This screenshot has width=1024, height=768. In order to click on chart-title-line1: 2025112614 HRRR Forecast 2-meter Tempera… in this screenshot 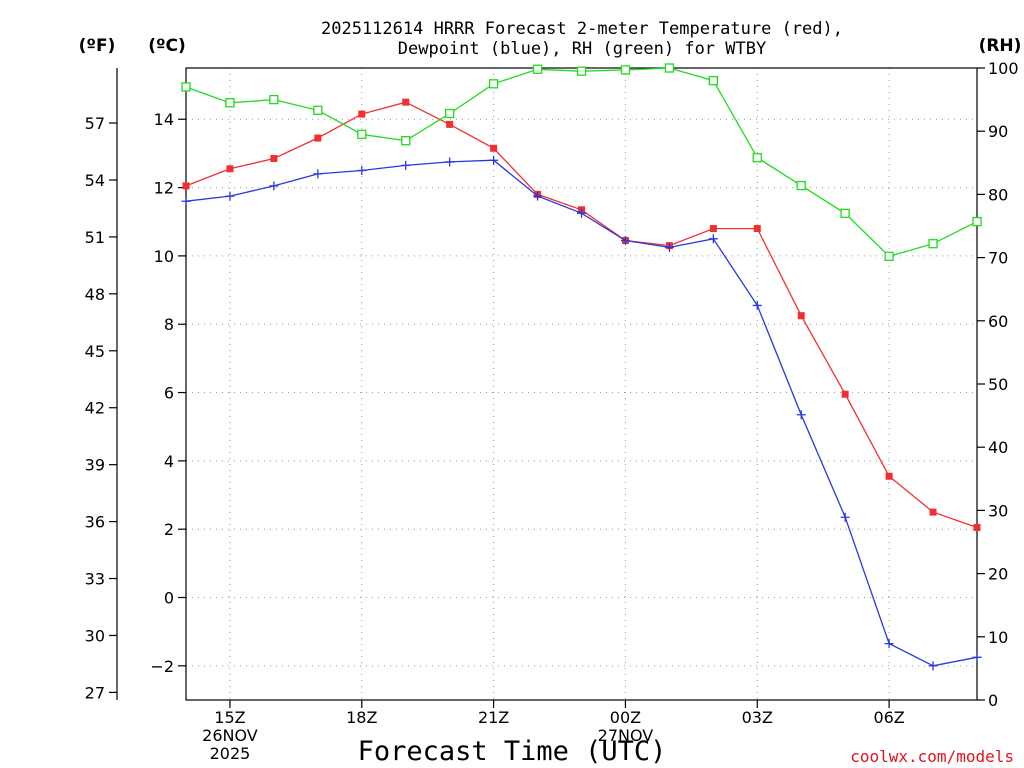, I will do `click(582, 29)`.